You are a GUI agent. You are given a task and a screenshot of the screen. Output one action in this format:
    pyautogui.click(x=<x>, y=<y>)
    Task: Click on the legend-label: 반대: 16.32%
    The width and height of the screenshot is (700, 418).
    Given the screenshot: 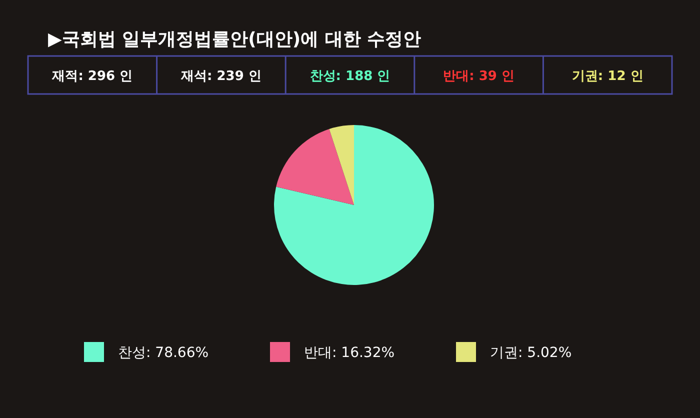 What is the action you would take?
    pyautogui.click(x=349, y=353)
    